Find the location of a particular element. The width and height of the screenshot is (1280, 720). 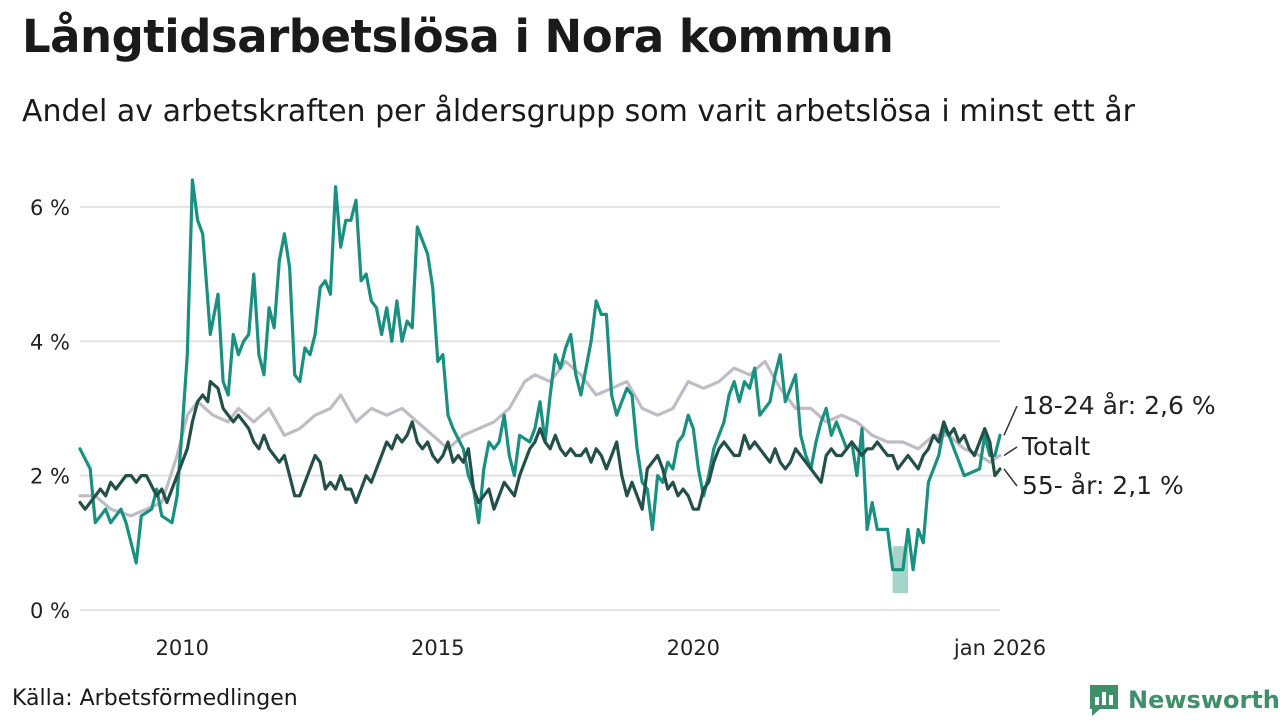

y-axis-ticks: 0 % 2 % 4 % 6 % is located at coordinates (50, 409).